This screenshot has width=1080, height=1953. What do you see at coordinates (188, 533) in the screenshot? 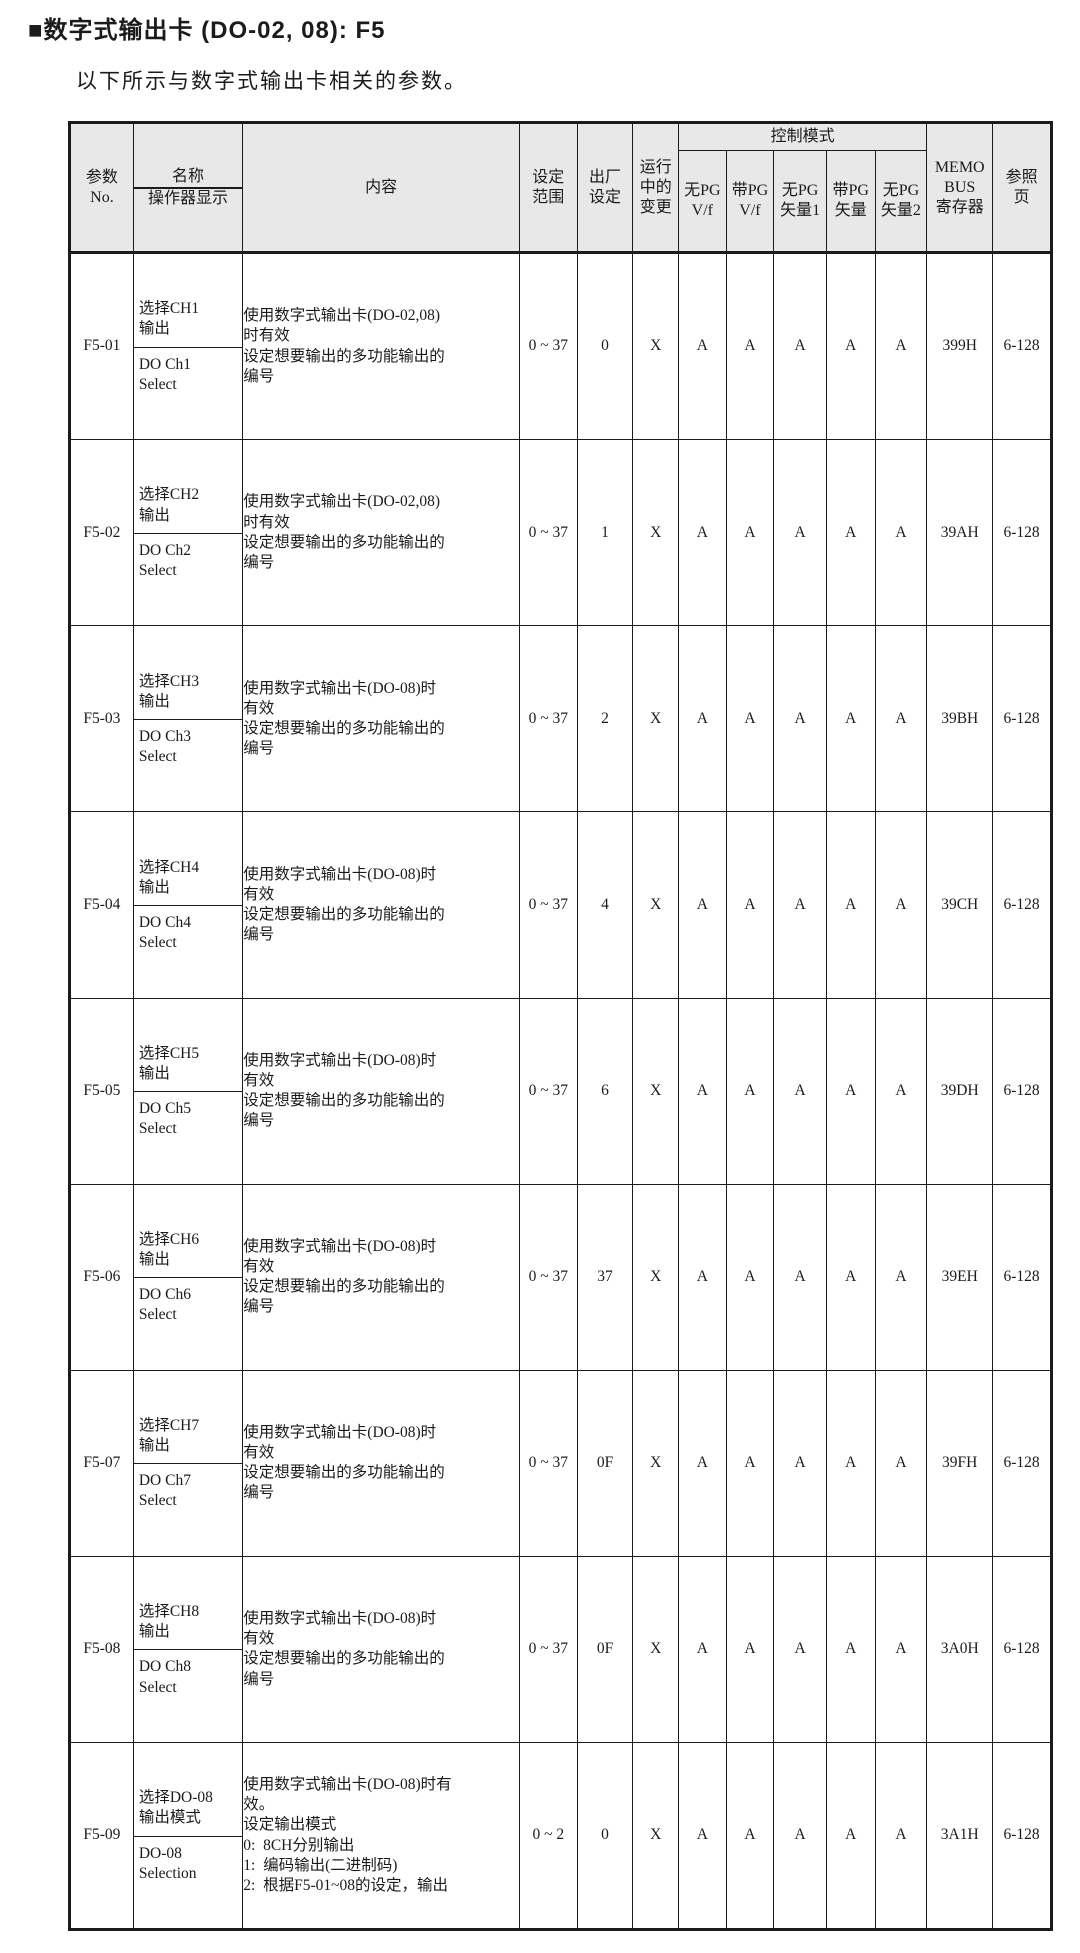
I see `name-cell: 选择CH2 输出 DO Ch2 Select` at bounding box center [188, 533].